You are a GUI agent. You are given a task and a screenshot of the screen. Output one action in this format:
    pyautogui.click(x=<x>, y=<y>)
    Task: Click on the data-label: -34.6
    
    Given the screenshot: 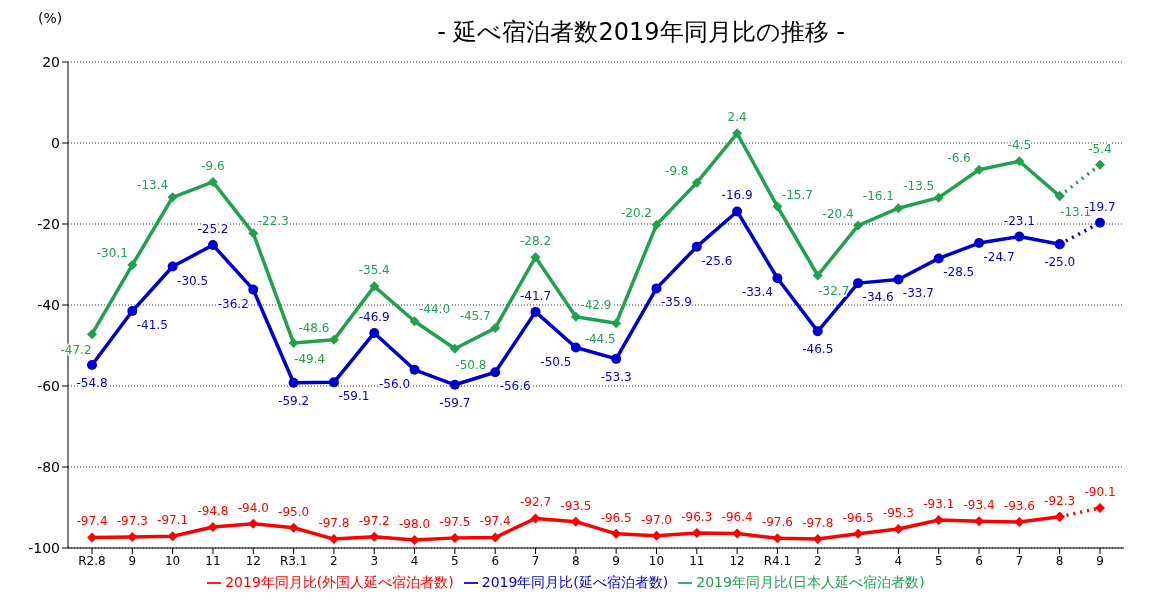 What is the action you would take?
    pyautogui.click(x=878, y=297)
    